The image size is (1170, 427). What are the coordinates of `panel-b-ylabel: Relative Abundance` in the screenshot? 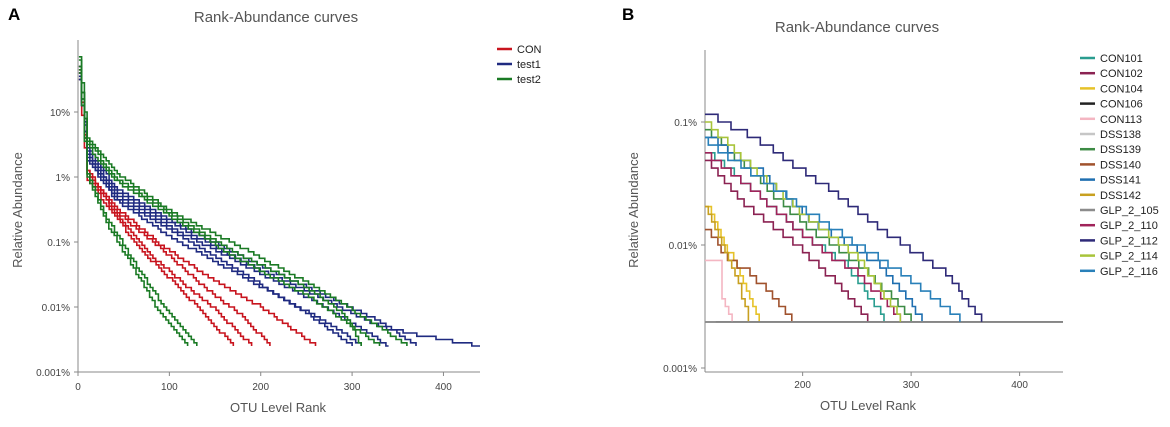 It's located at (633, 210).